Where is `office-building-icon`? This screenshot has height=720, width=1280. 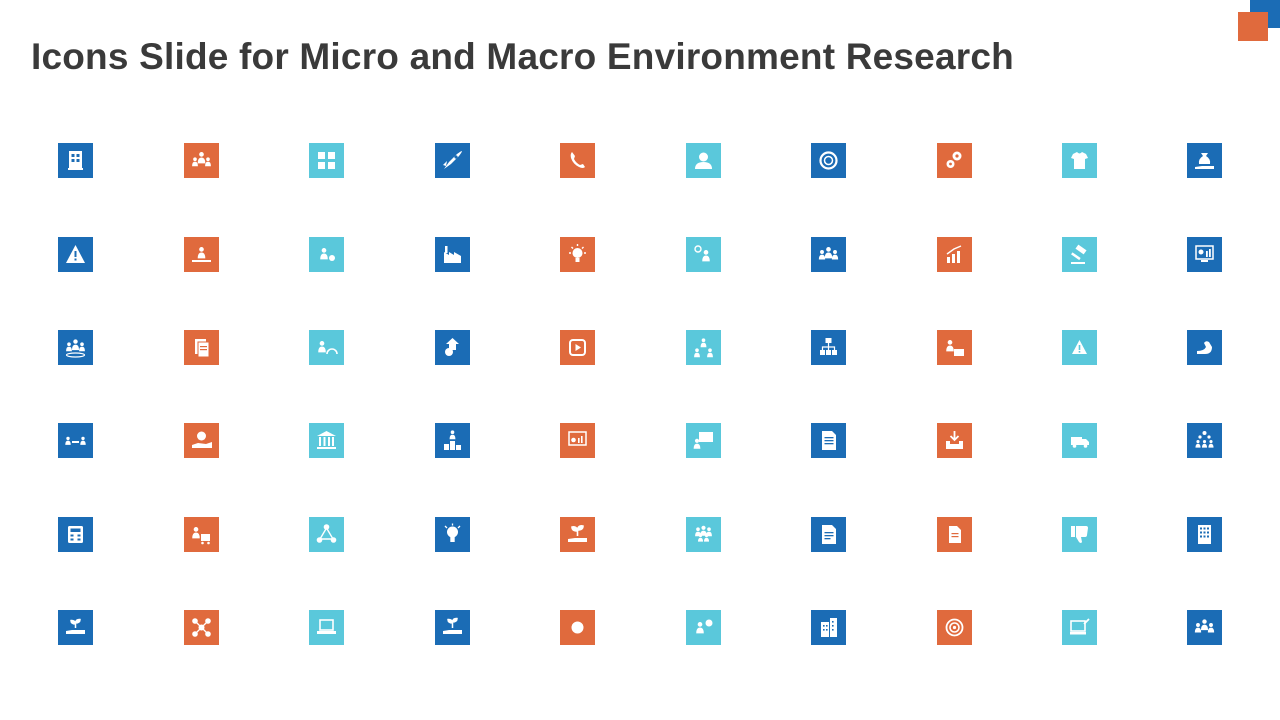 office-building-icon is located at coordinates (1204, 534).